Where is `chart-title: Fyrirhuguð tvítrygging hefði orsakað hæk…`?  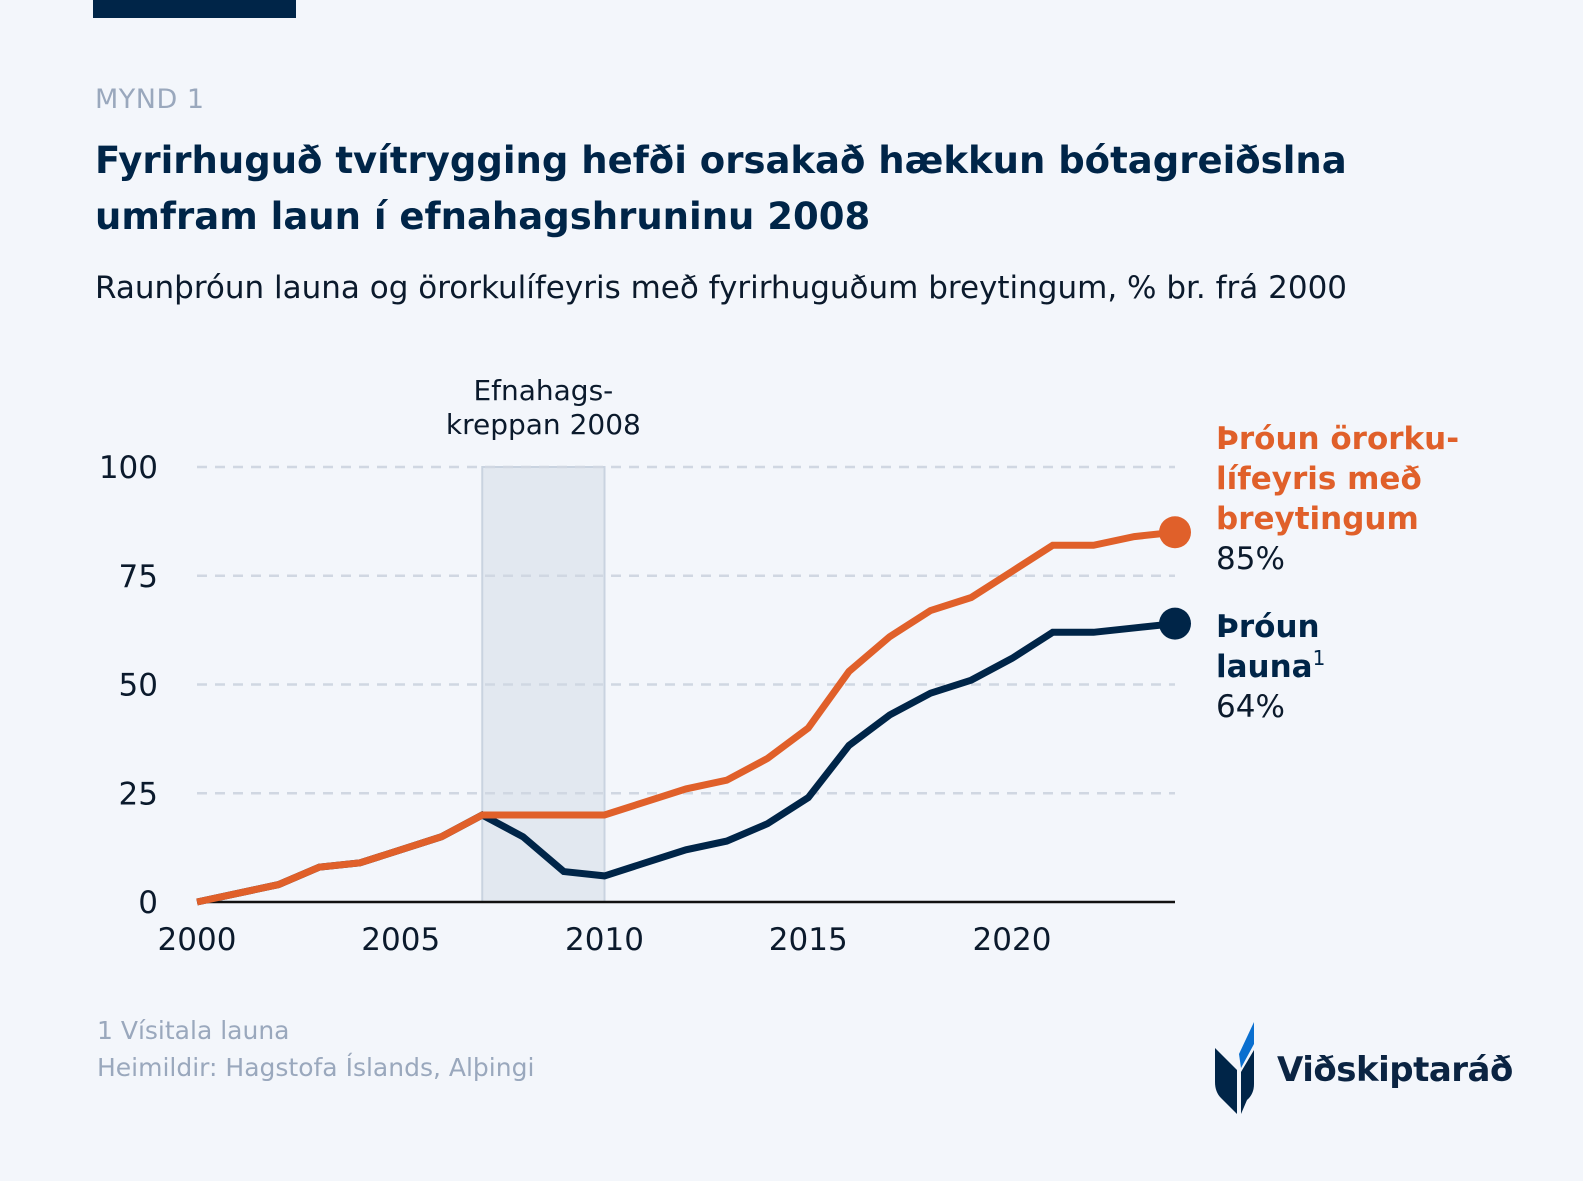 chart-title: Fyrirhuguð tvítrygging hefði orsakað hæk… is located at coordinates (721, 188).